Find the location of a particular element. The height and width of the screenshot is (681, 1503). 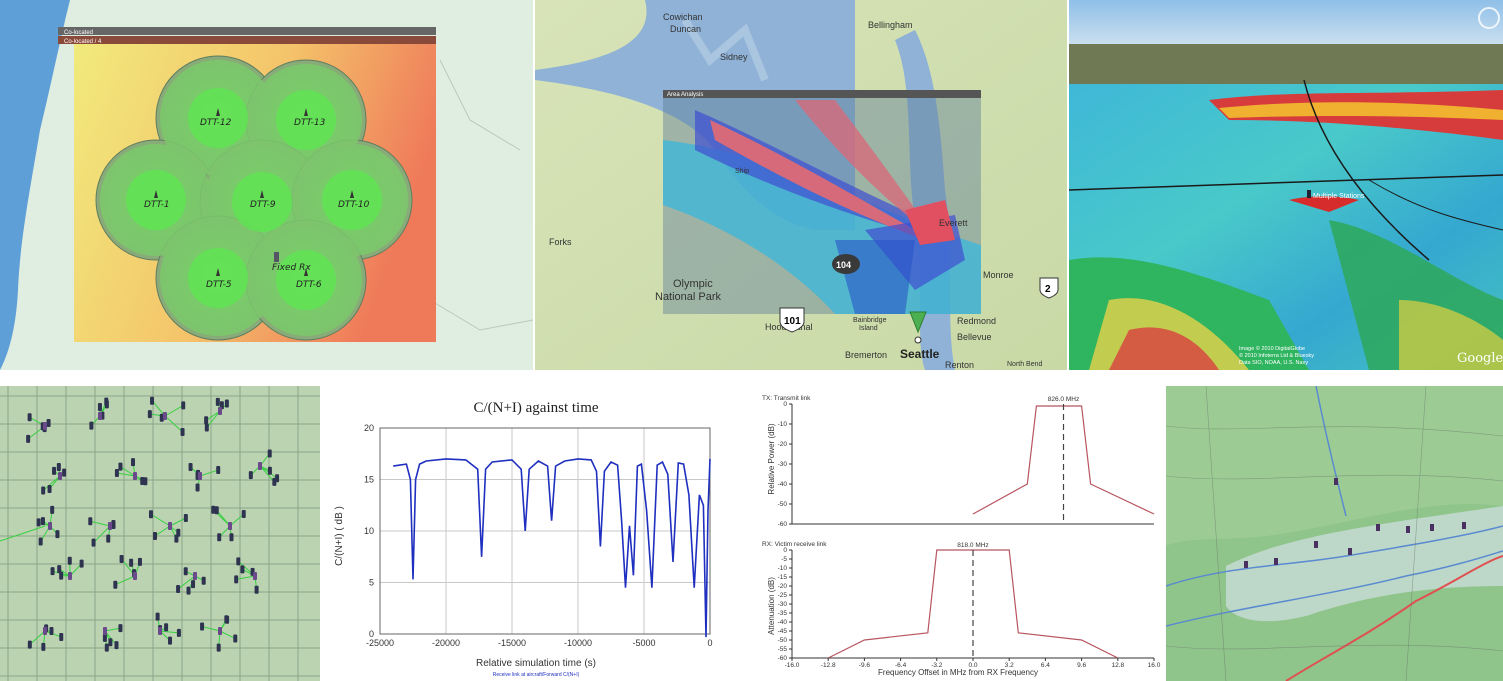

place-bellevue: Bellevue is located at coordinates (974, 337).